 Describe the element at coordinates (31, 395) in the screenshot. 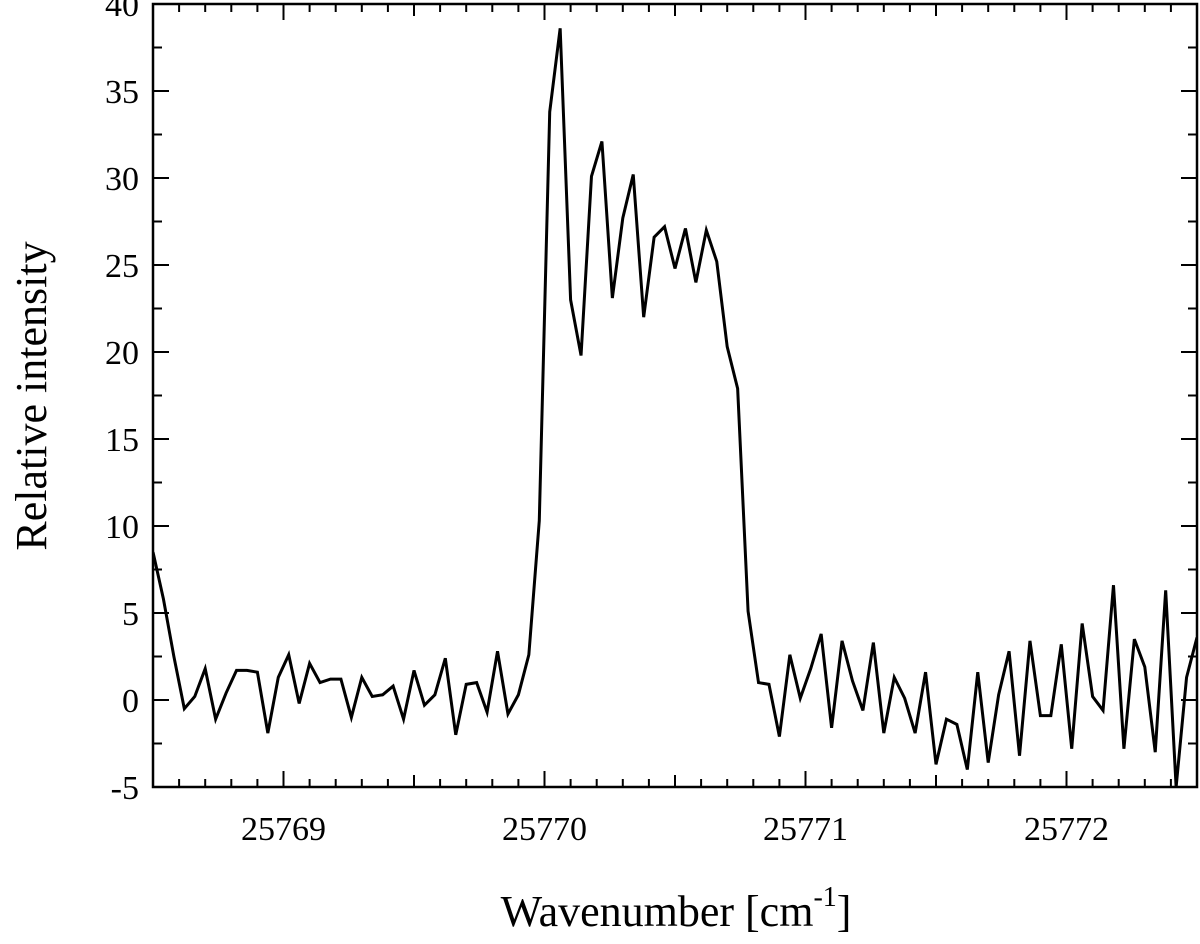

I see `y-axis-title: Relative intensity` at that location.